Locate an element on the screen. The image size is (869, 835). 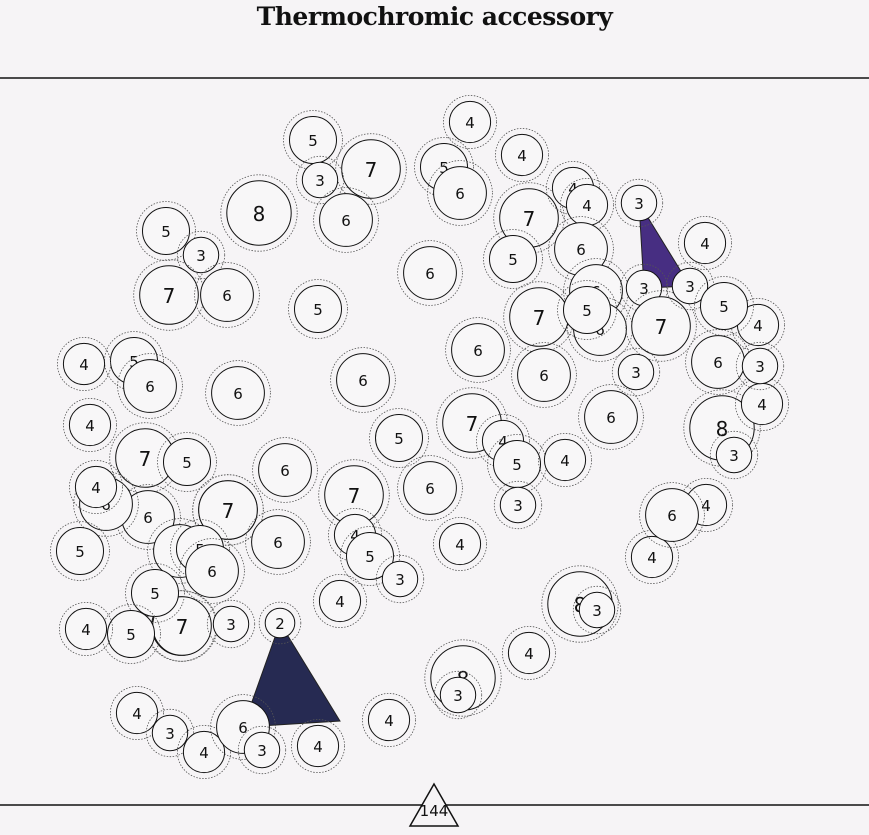
bubble-value: 2 is located at coordinates (280, 624).